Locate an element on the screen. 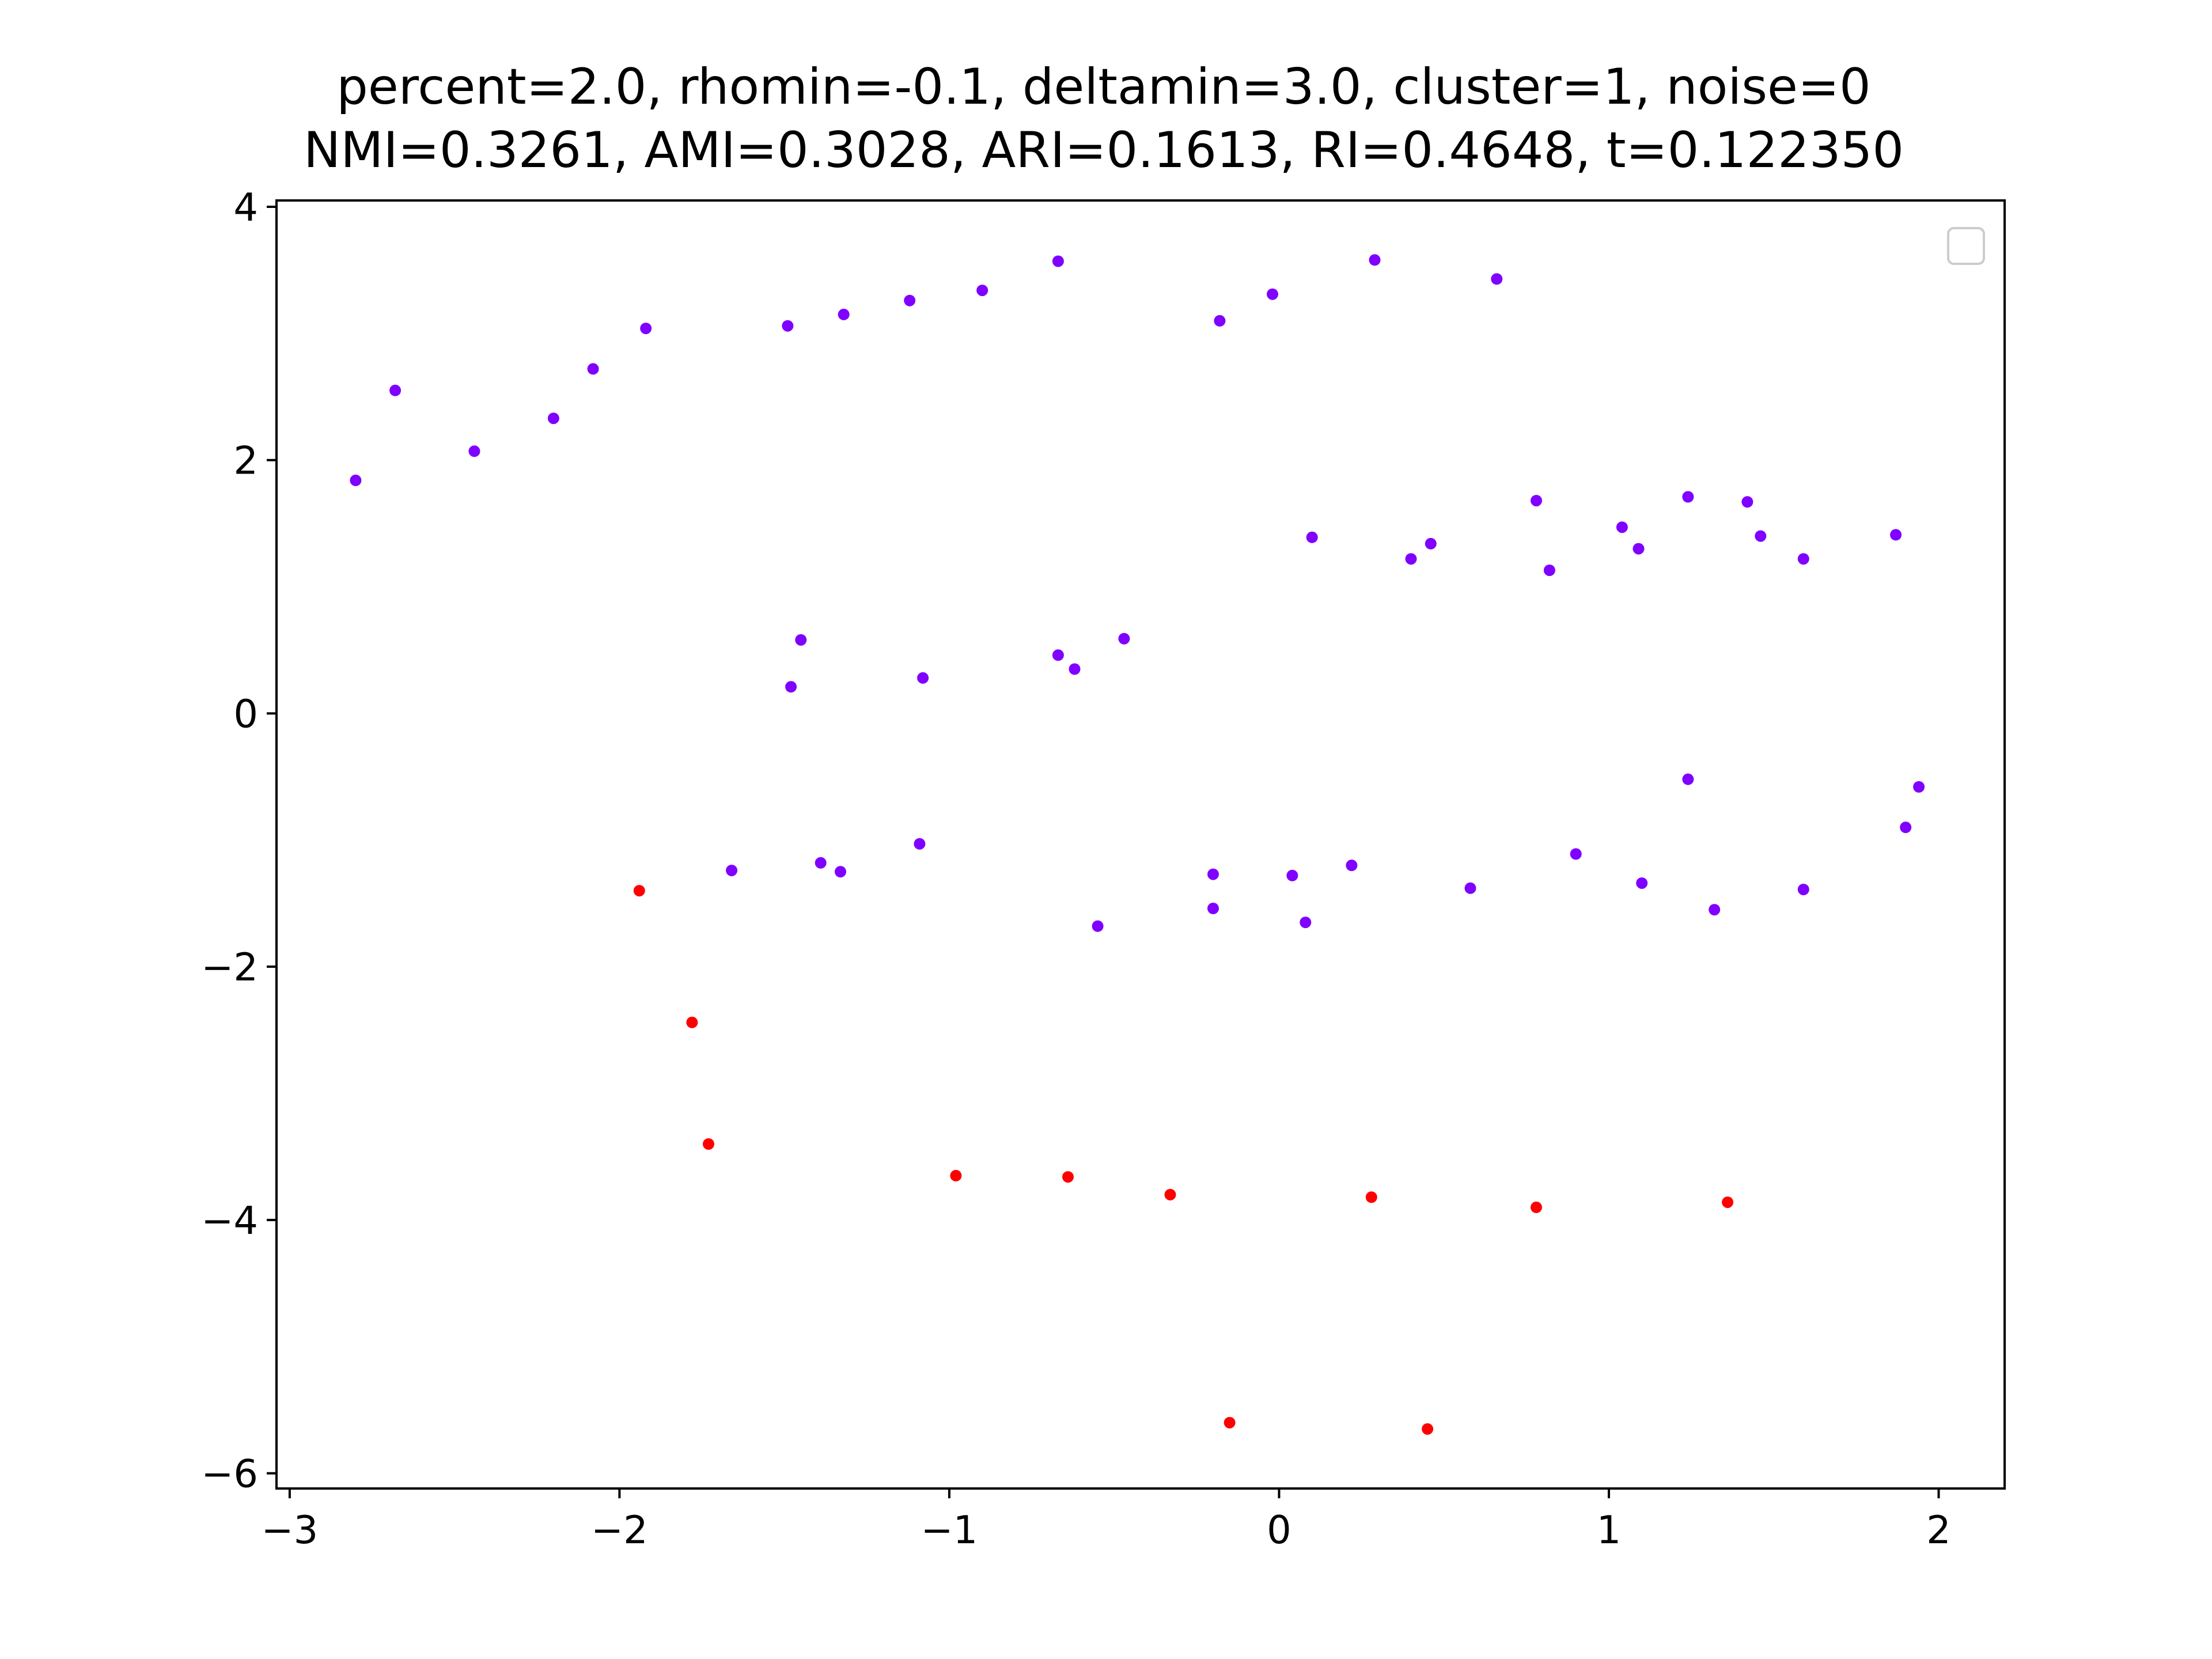  x-tick-label: 1 is located at coordinates (1609, 1530).